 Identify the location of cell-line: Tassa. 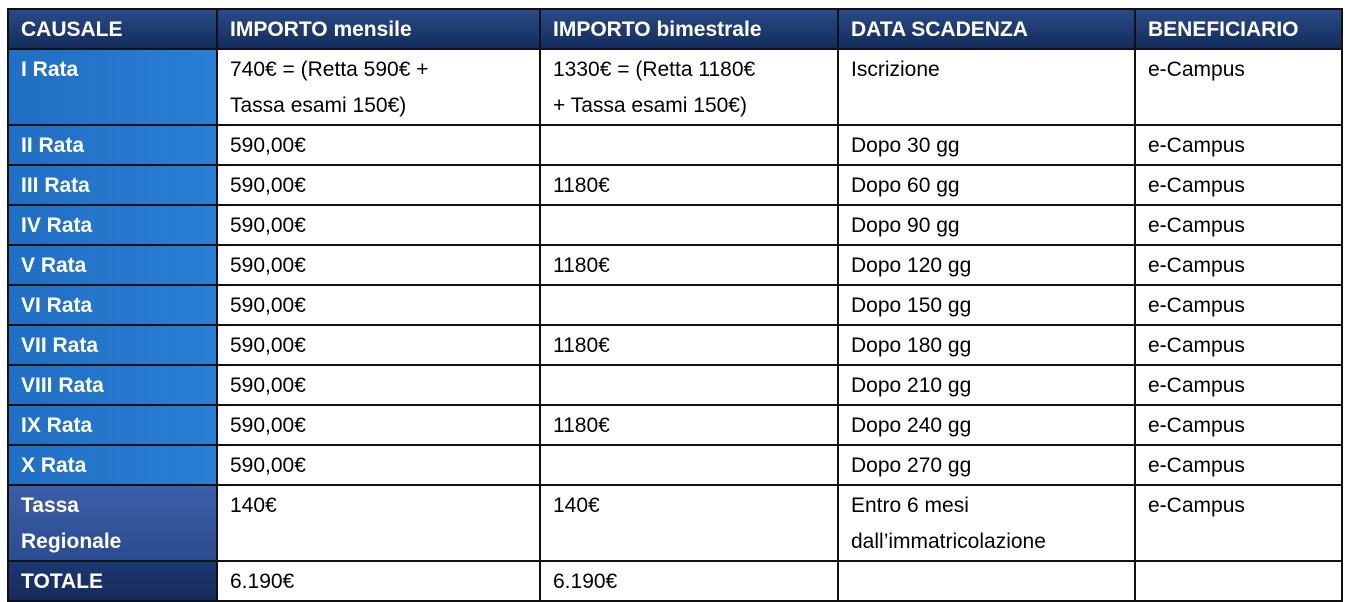
(50, 505).